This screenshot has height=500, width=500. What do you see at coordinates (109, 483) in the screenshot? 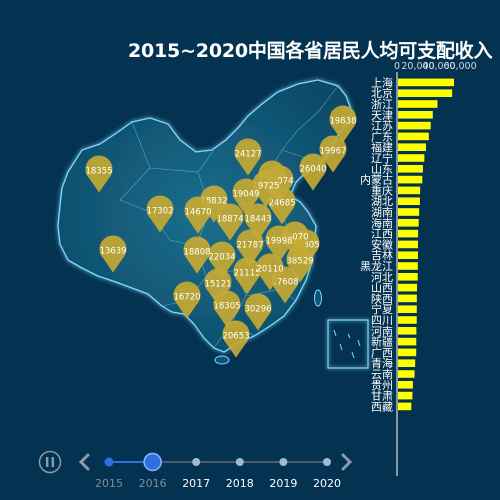
I see `timeline-year-label: 2015` at bounding box center [109, 483].